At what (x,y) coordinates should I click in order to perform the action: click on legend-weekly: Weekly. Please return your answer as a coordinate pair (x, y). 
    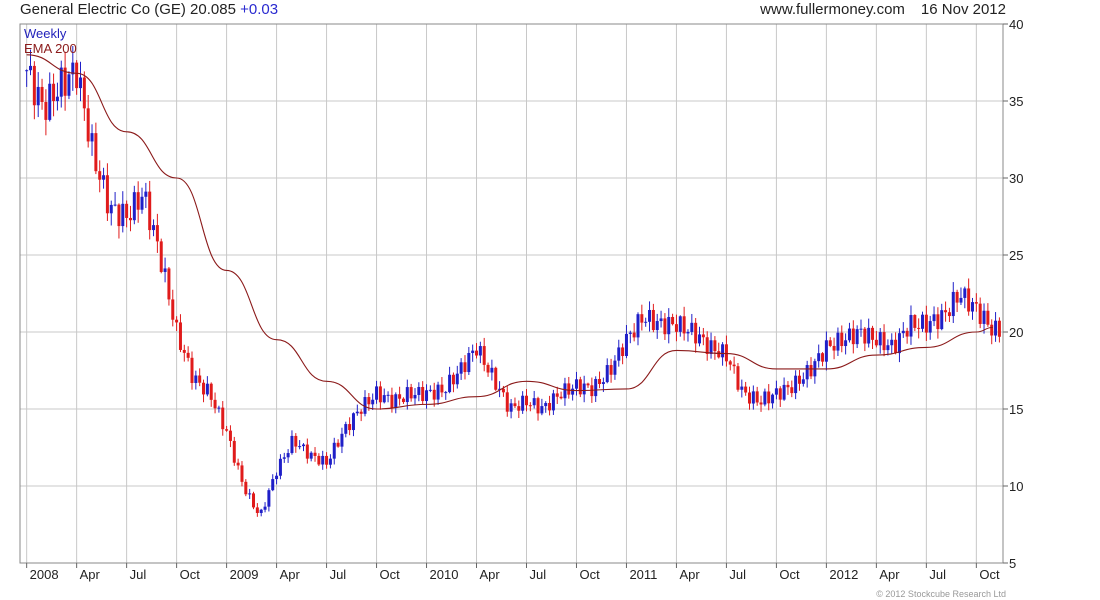
    Looking at the image, I should click on (45, 33).